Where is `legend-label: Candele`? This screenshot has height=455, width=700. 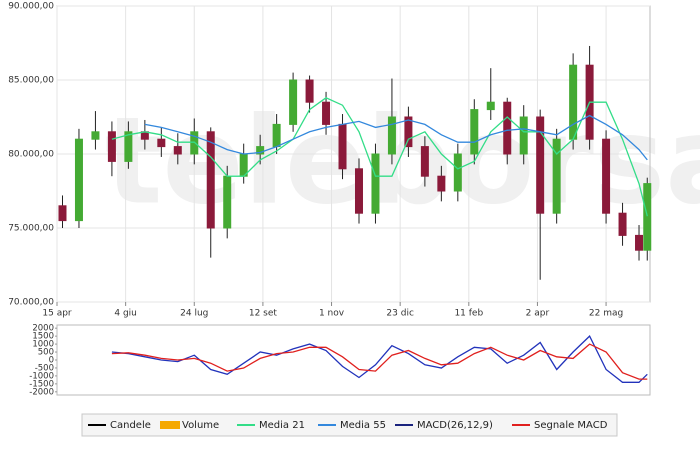
legend-label: Candele is located at coordinates (130, 425).